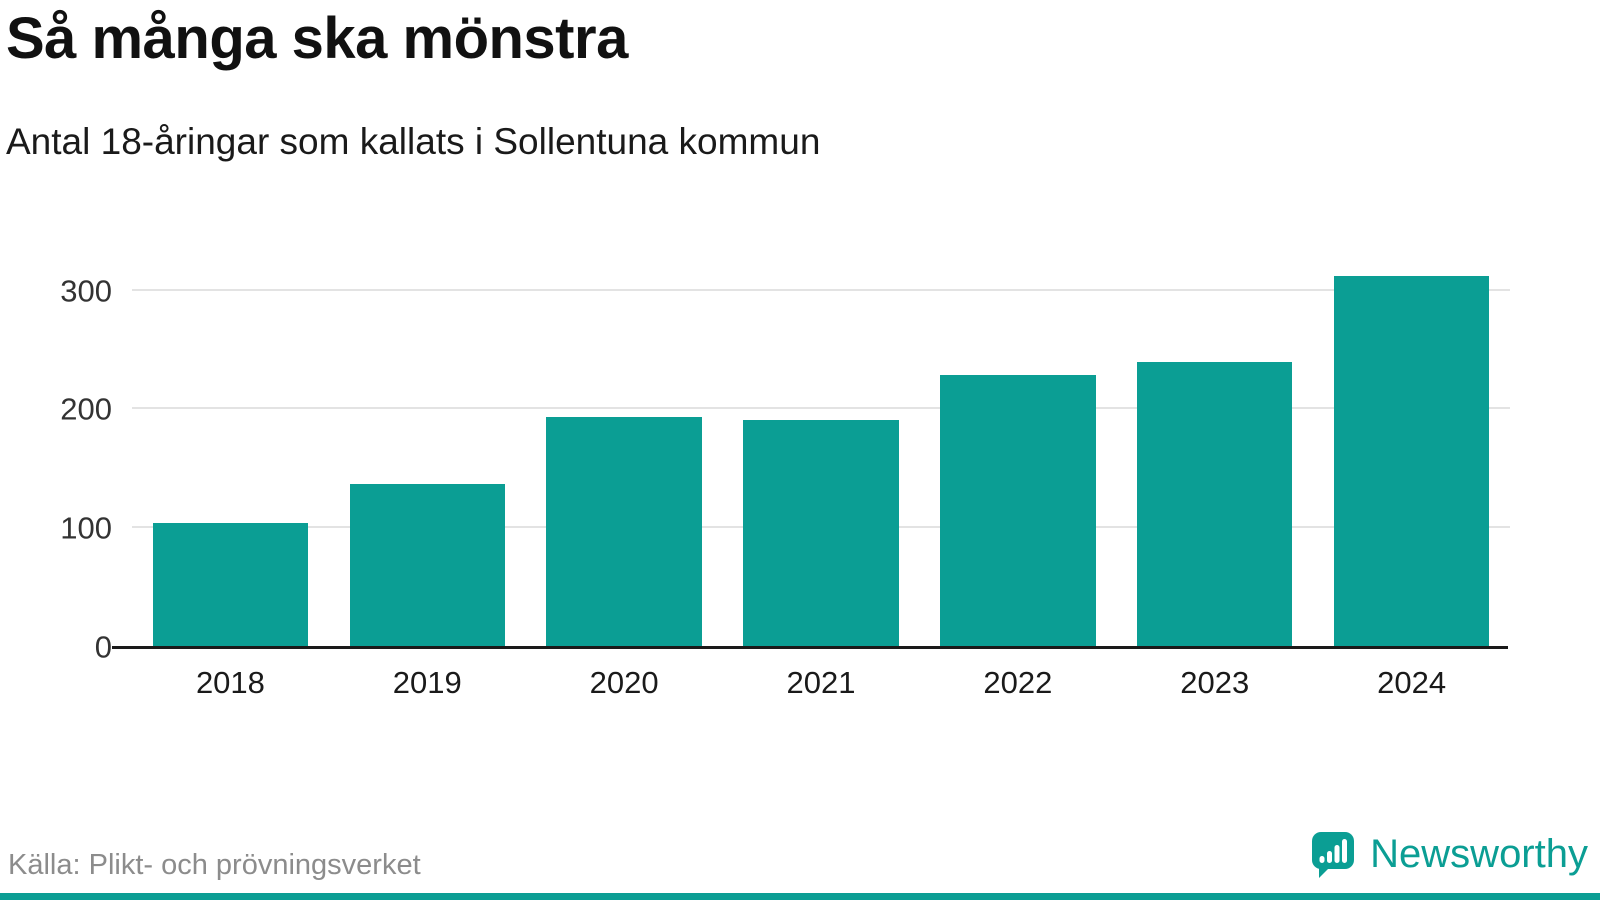 The image size is (1600, 900). I want to click on bar-slot-2021, so click(821, 451).